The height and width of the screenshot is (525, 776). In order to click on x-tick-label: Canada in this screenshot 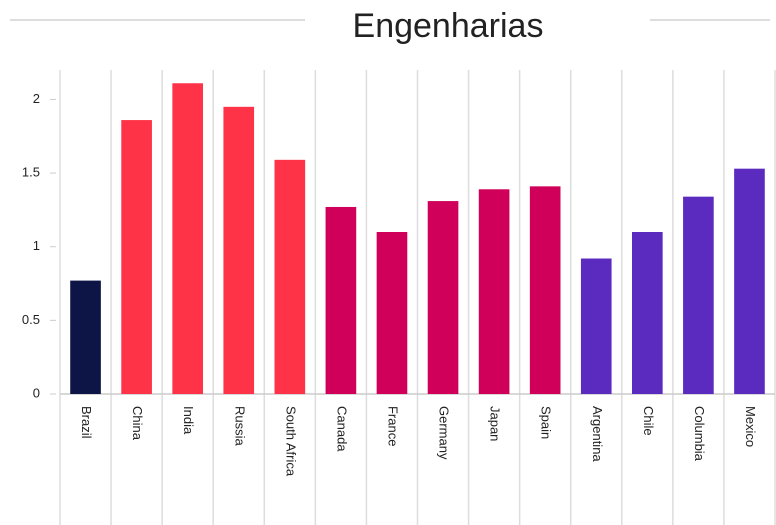, I will do `click(341, 429)`.